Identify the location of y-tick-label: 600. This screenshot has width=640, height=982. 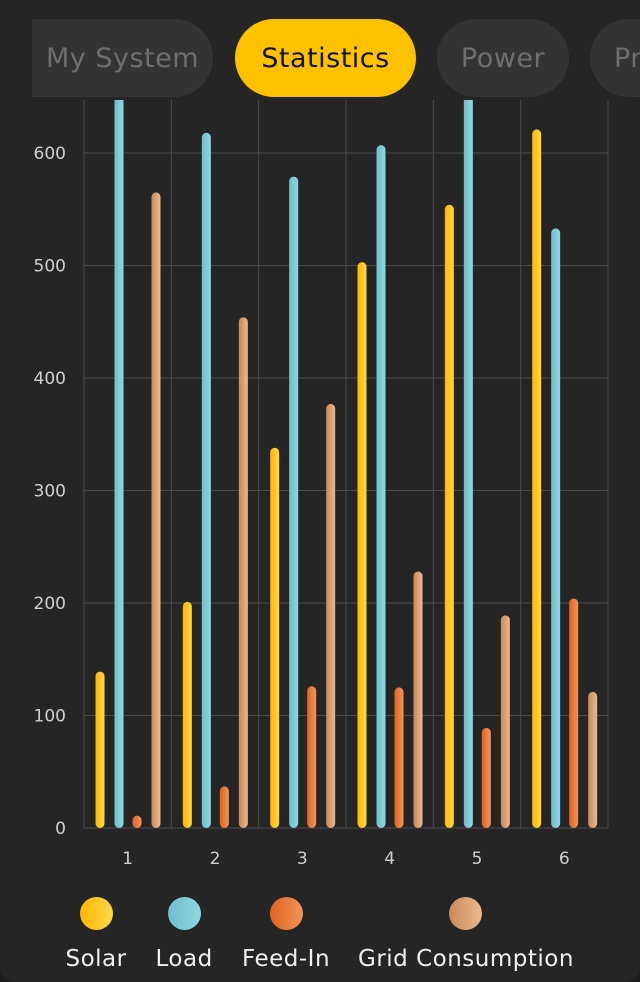
(50, 154).